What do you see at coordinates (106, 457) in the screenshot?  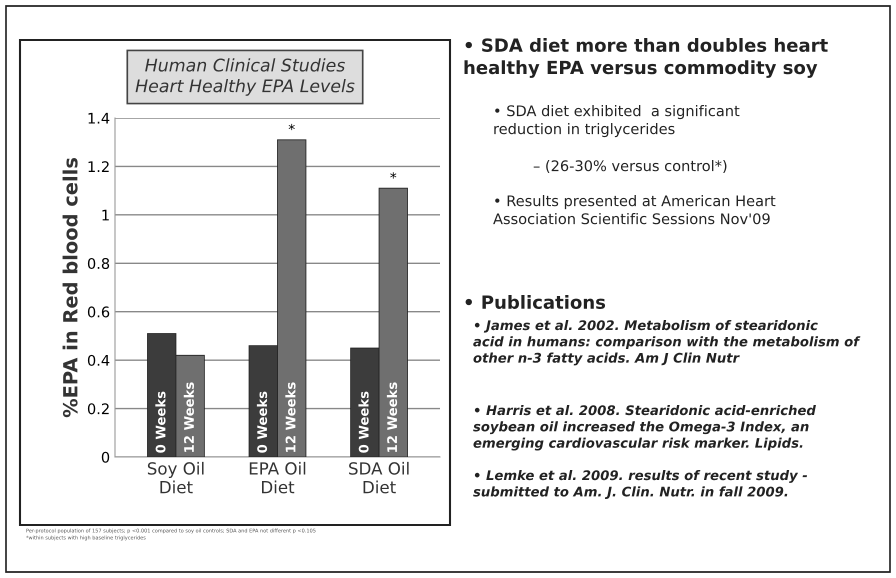 I see `y-tick-label: 0` at bounding box center [106, 457].